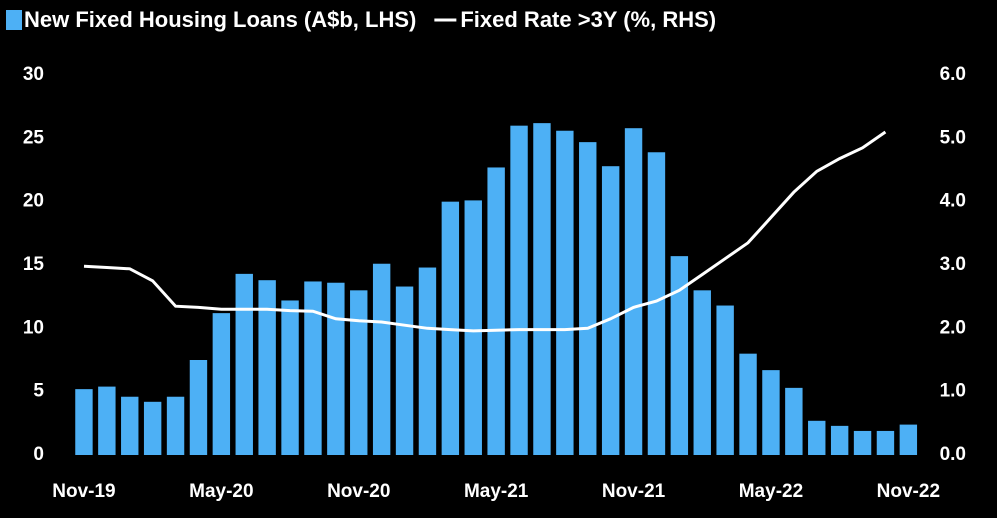 The width and height of the screenshot is (997, 518). Describe the element at coordinates (953, 454) in the screenshot. I see `y2-tick-label: 0.0` at that location.